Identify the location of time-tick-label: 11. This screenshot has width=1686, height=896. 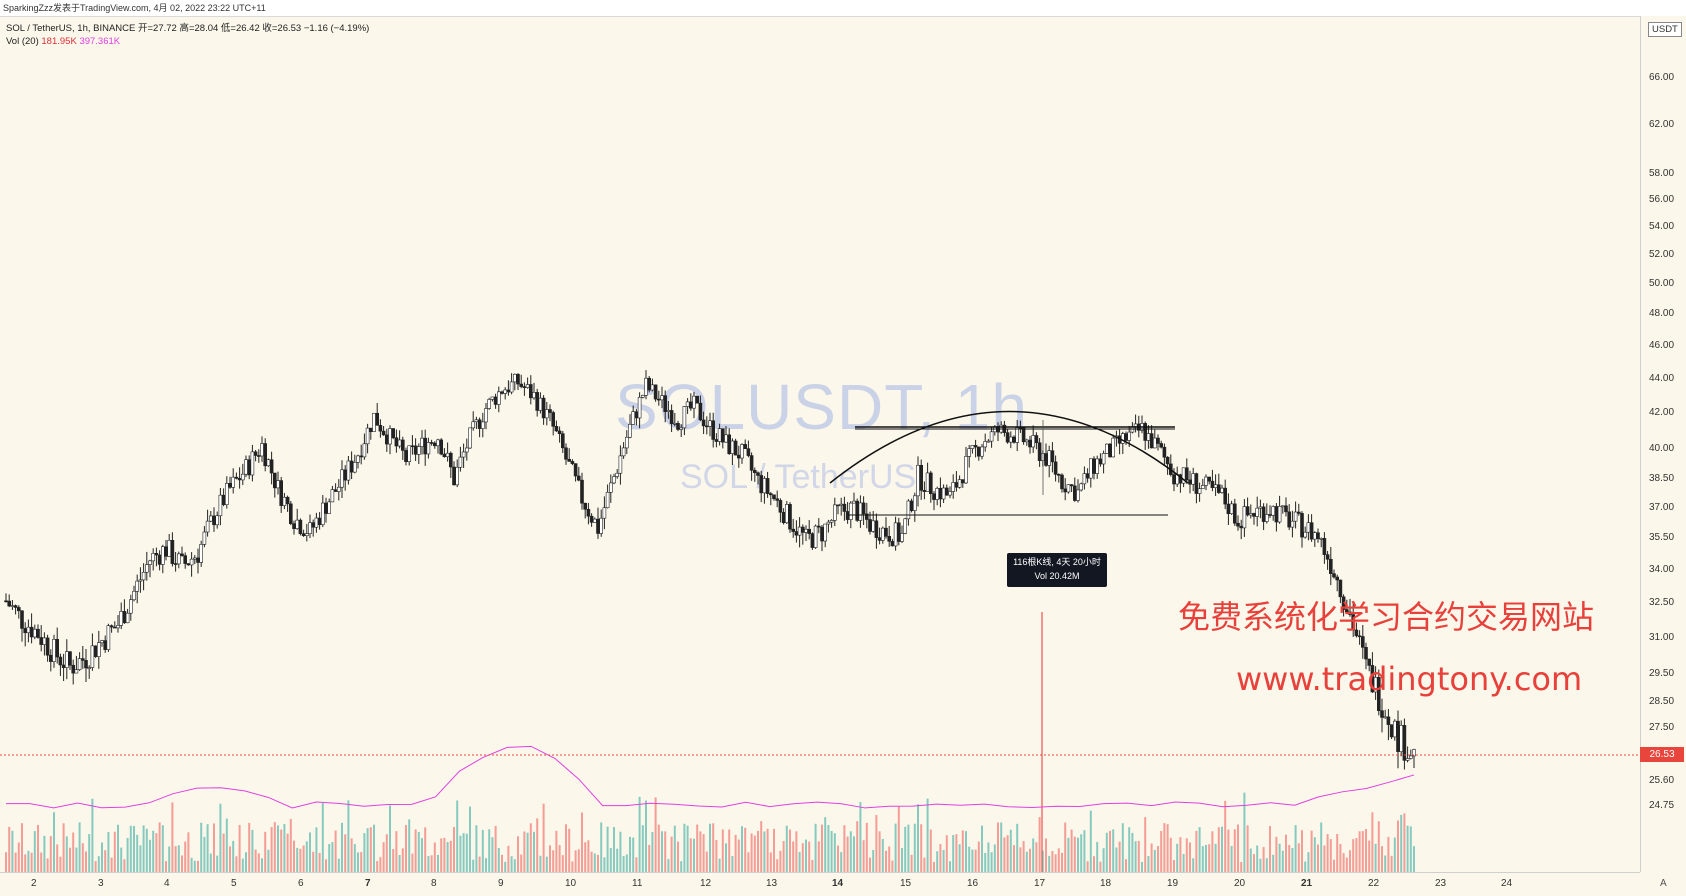
(637, 883).